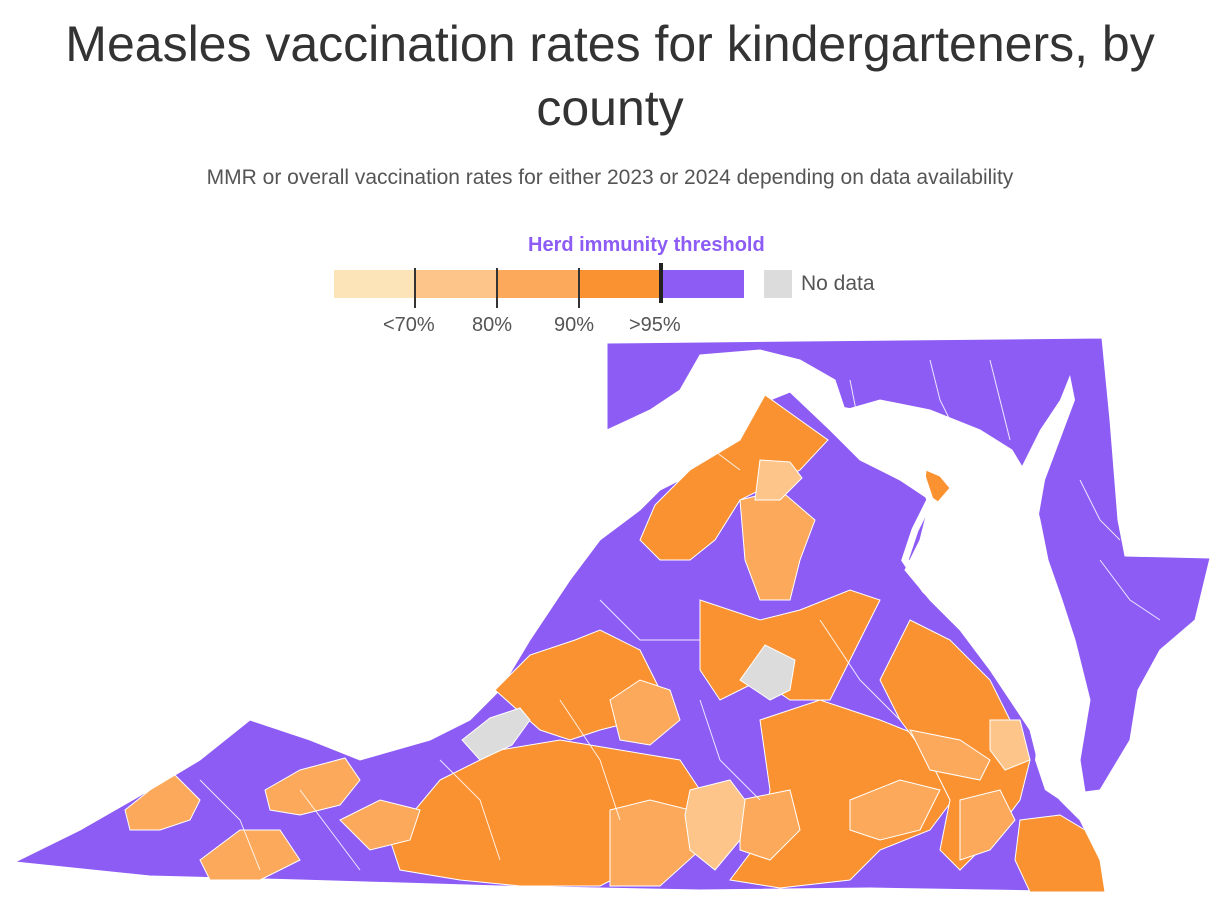  I want to click on chesapeake-bay, so click(1041, 587).